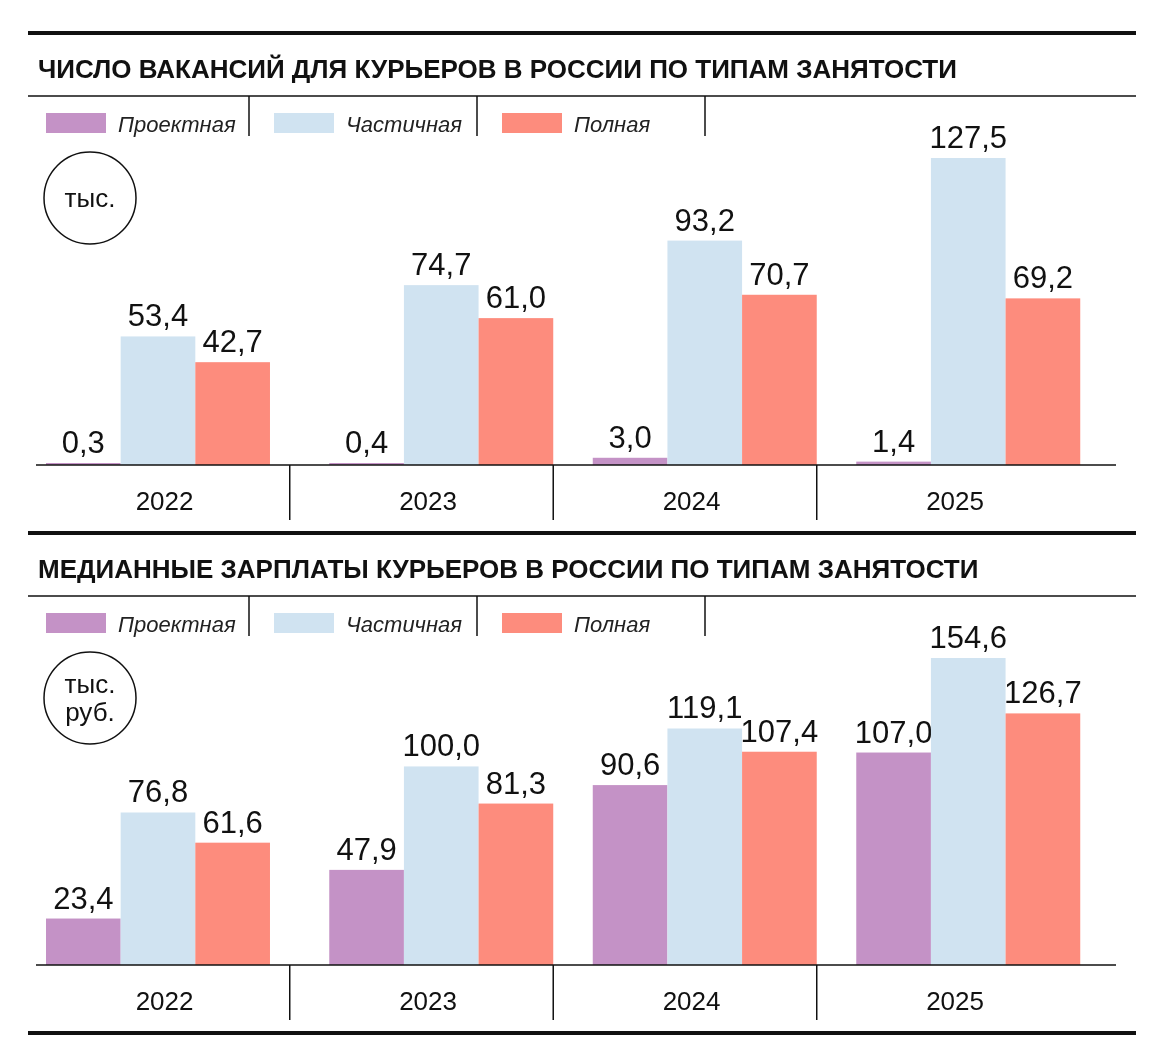  Describe the element at coordinates (83, 898) in the screenshot. I see `data-label: 23,4` at that location.